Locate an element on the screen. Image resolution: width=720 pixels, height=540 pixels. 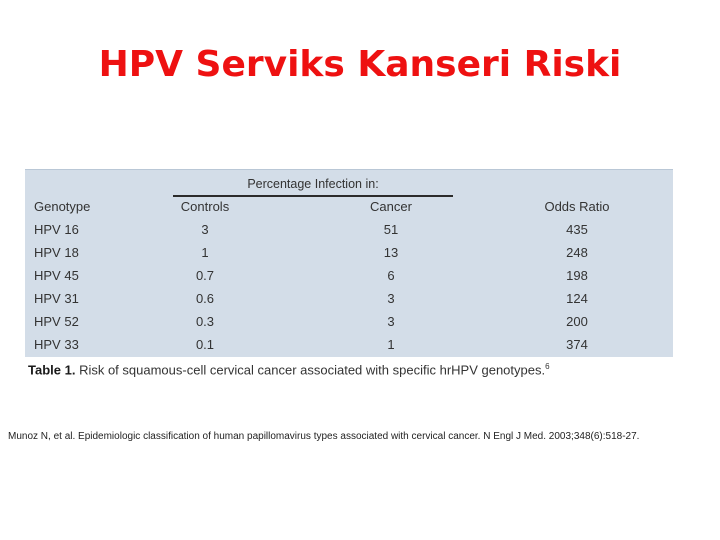
column-header-genotype: Genotype is located at coordinates (62, 206).